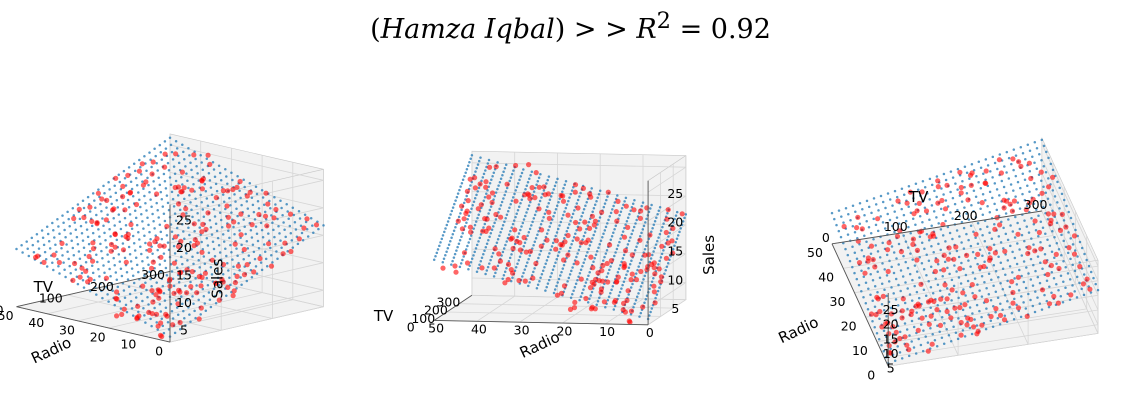 The width and height of the screenshot is (1141, 415). Describe the element at coordinates (159, 351) in the screenshot. I see `y-tick-label: 0` at that location.